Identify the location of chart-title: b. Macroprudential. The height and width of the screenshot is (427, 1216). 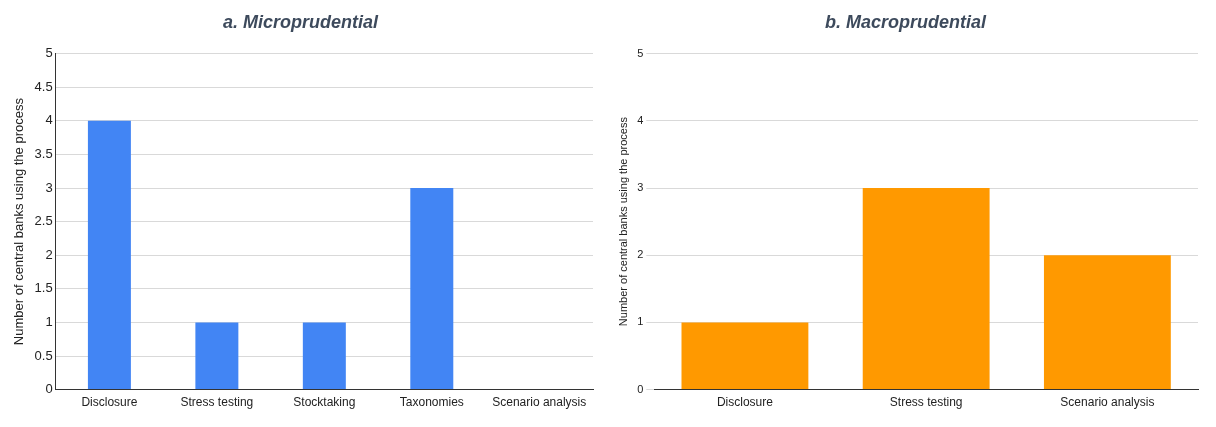
(906, 21).